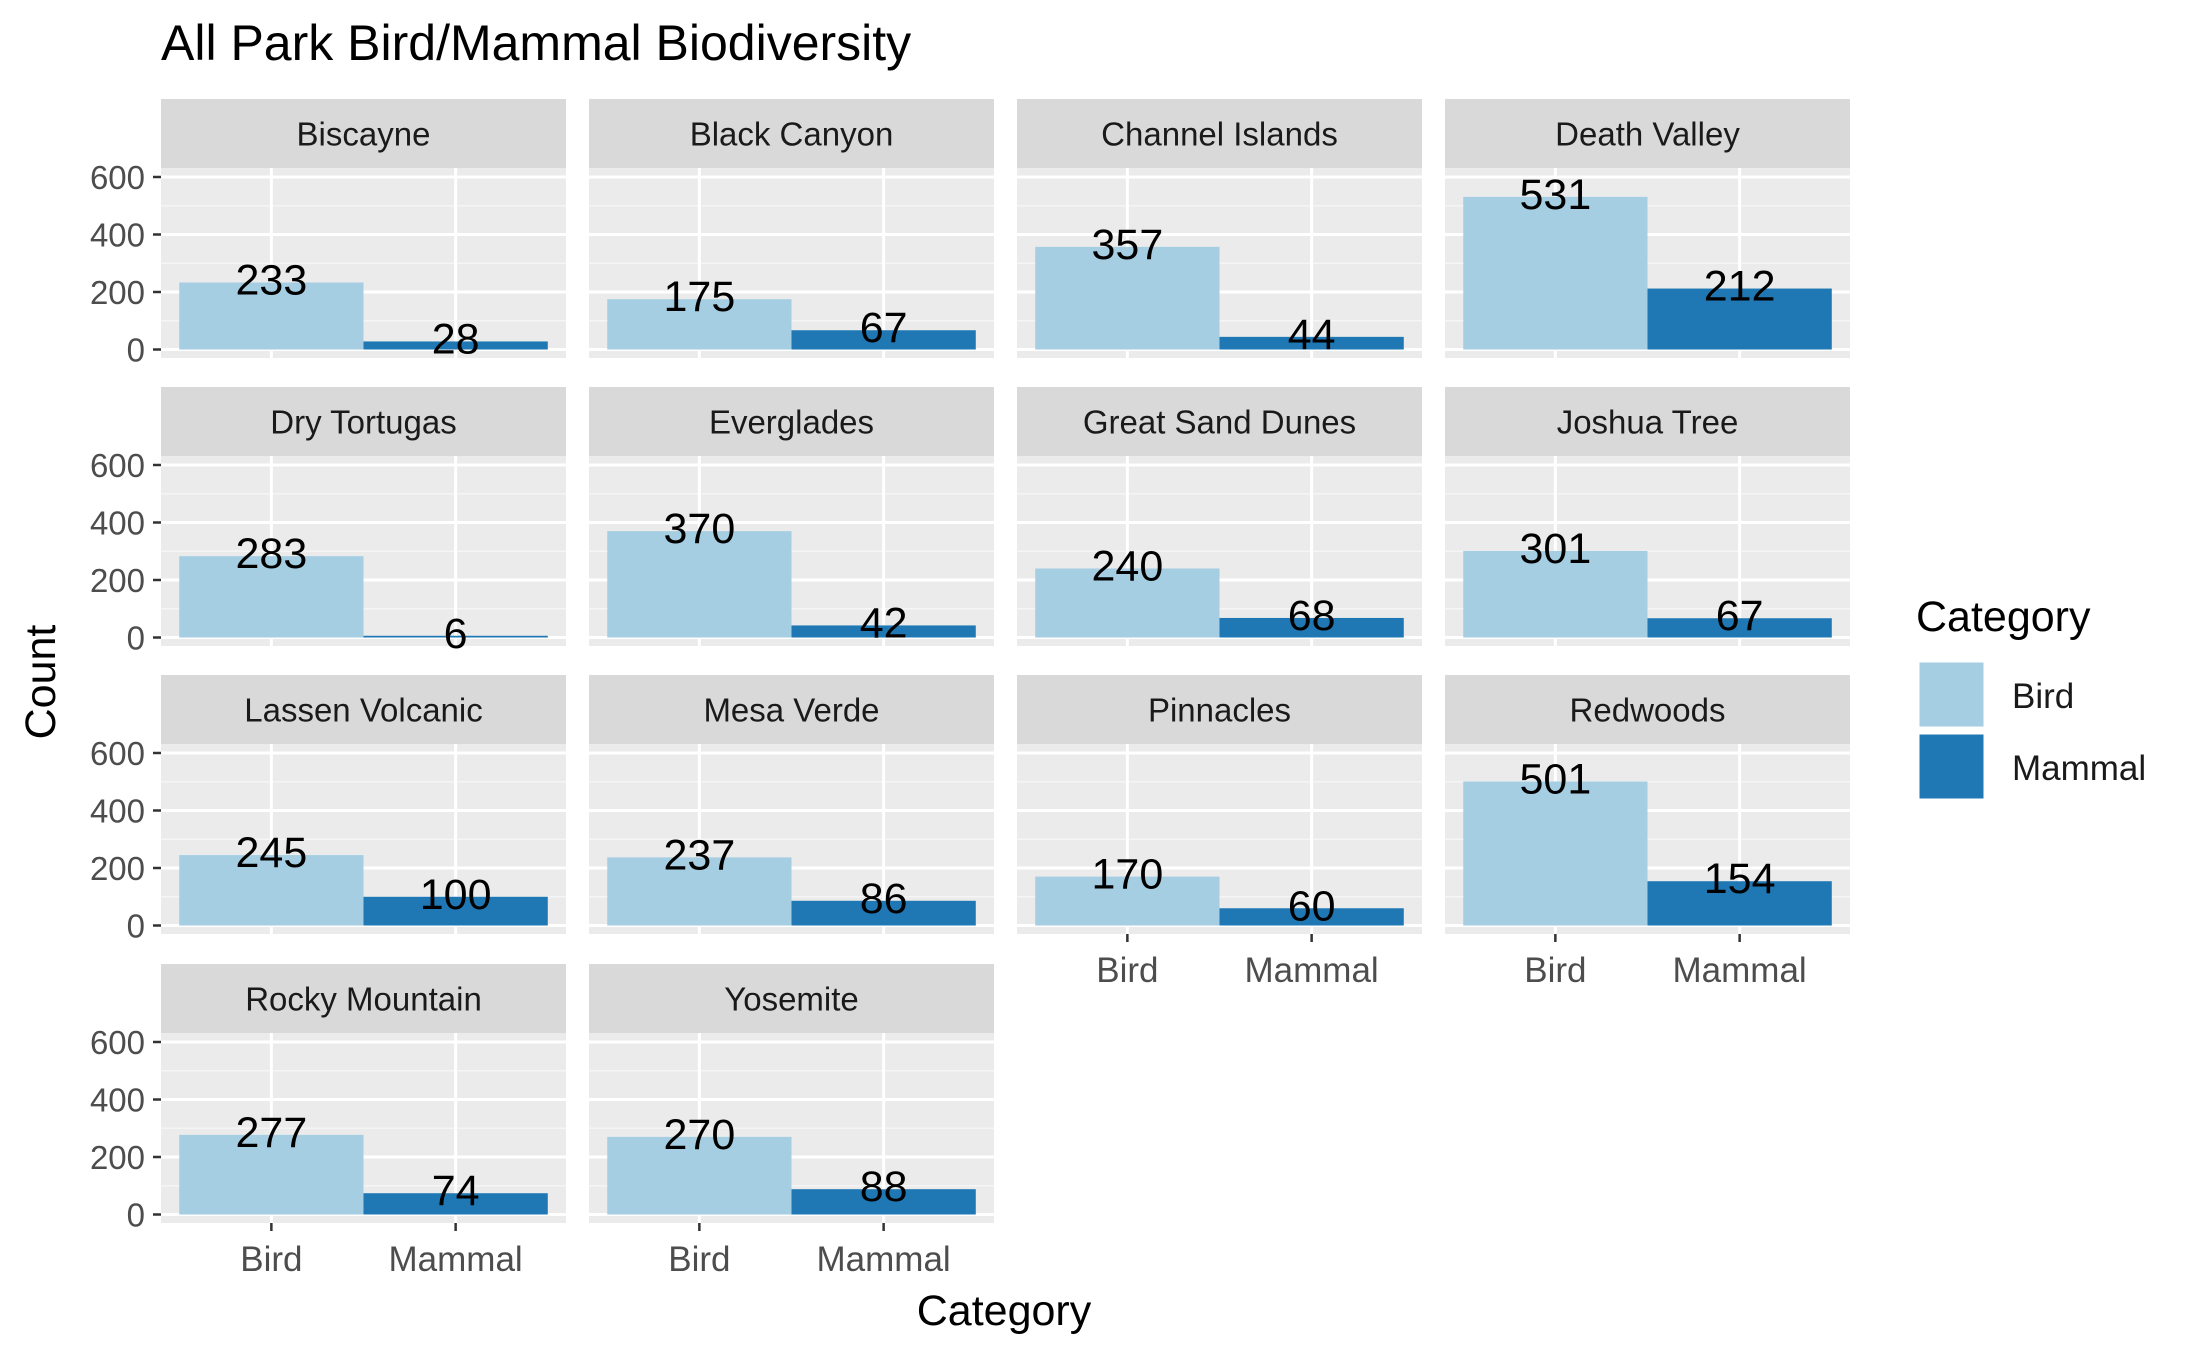  What do you see at coordinates (2031, 697) in the screenshot?
I see `legend: Category Bird Mammal` at bounding box center [2031, 697].